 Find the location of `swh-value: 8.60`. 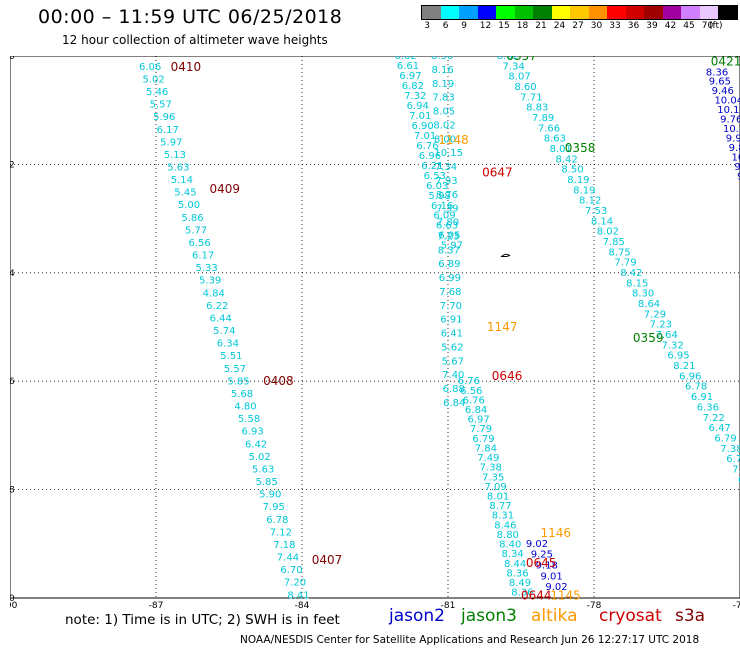

swh-value: 8.60 is located at coordinates (525, 87).